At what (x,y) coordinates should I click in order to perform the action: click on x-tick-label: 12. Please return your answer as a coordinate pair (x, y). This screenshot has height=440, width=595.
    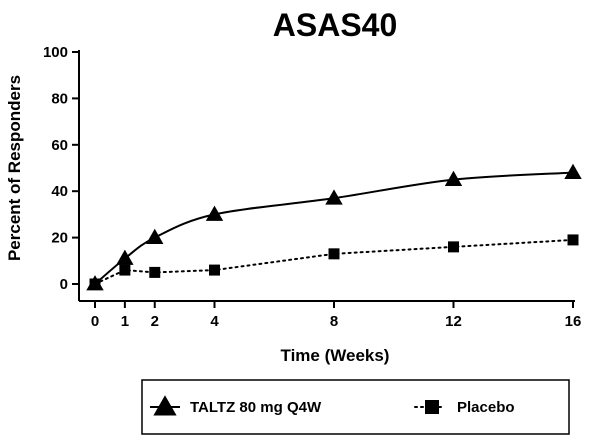
    Looking at the image, I should click on (453, 321).